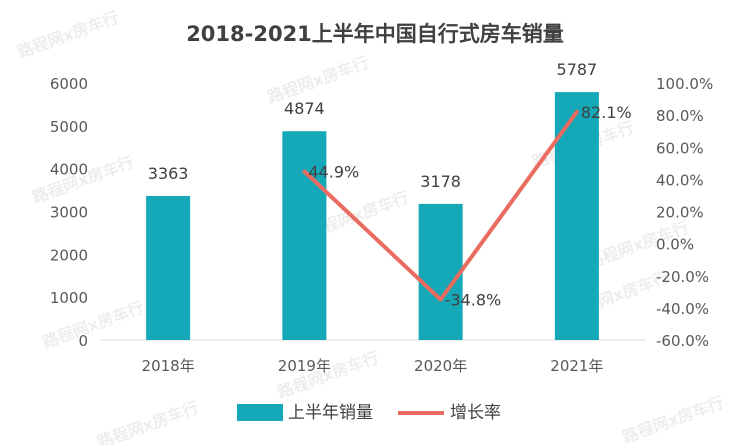  Describe the element at coordinates (440, 181) in the screenshot. I see `bar-value-label: 3178` at that location.